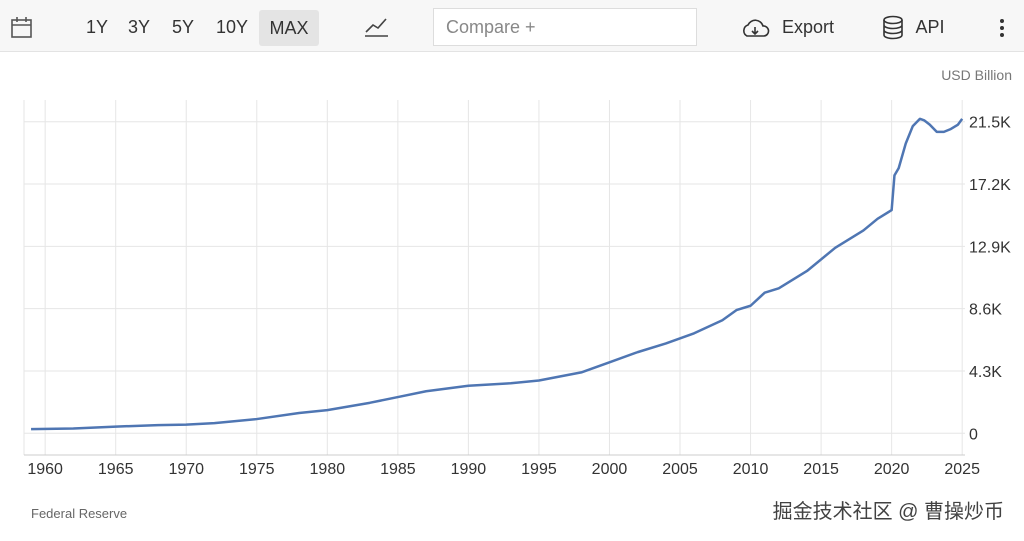  Describe the element at coordinates (289, 28) in the screenshot. I see `range-button: MAX` at that location.